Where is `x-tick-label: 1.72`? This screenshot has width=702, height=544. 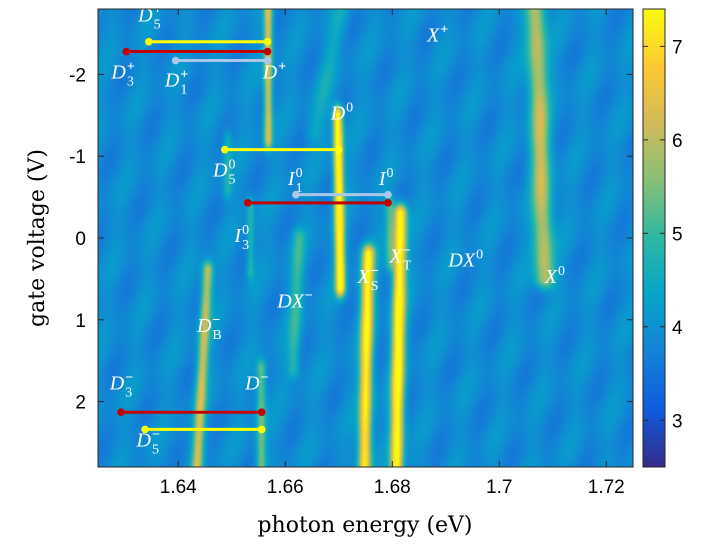 x-tick-label: 1.72 is located at coordinates (606, 487).